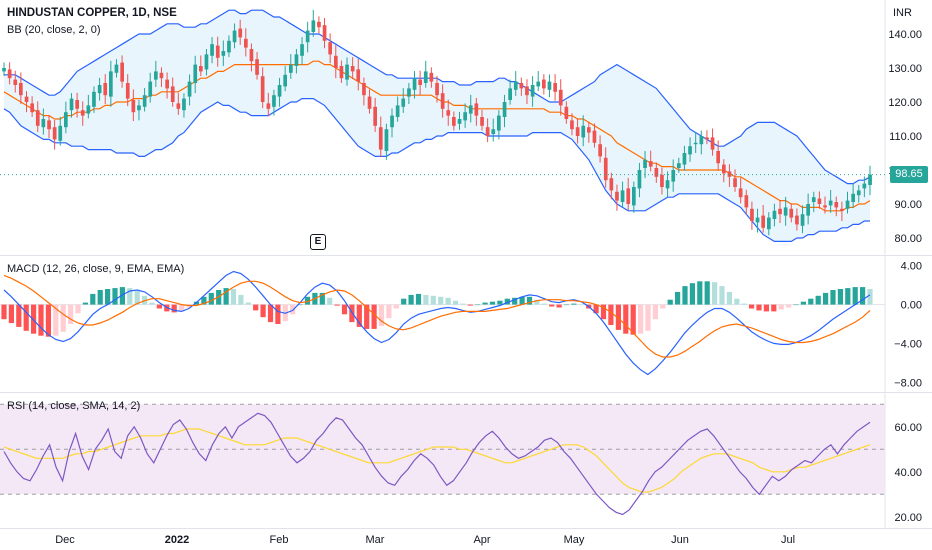 This screenshot has height=550, width=932. What do you see at coordinates (177, 540) in the screenshot?
I see `time-tick-label: 2022` at bounding box center [177, 540].